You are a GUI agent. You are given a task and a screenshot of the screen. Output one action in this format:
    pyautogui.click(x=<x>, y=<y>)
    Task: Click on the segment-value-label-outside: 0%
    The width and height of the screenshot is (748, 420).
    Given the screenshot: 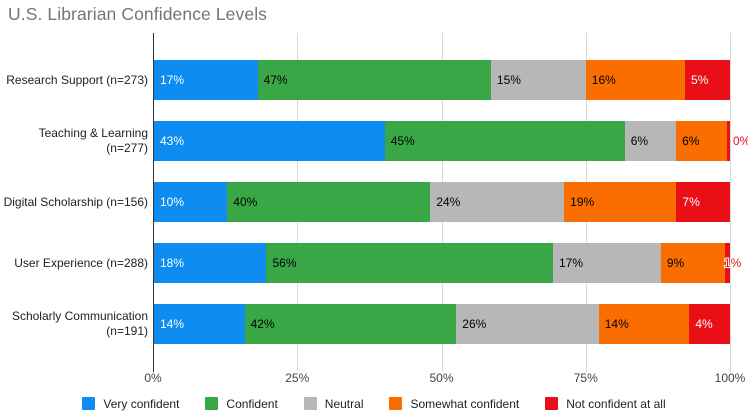 What is the action you would take?
    pyautogui.click(x=740, y=141)
    